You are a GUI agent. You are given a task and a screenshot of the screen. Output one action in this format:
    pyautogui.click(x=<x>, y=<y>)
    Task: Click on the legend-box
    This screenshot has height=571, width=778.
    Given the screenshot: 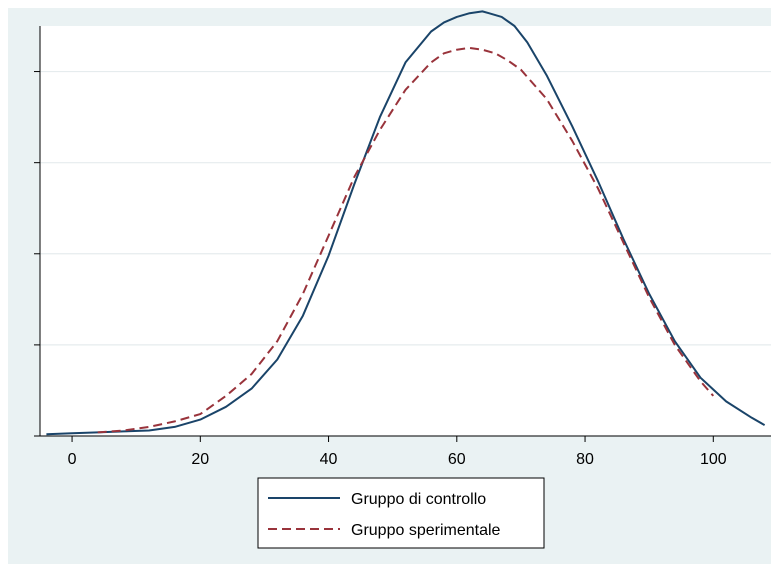 What is the action you would take?
    pyautogui.click(x=401, y=513)
    